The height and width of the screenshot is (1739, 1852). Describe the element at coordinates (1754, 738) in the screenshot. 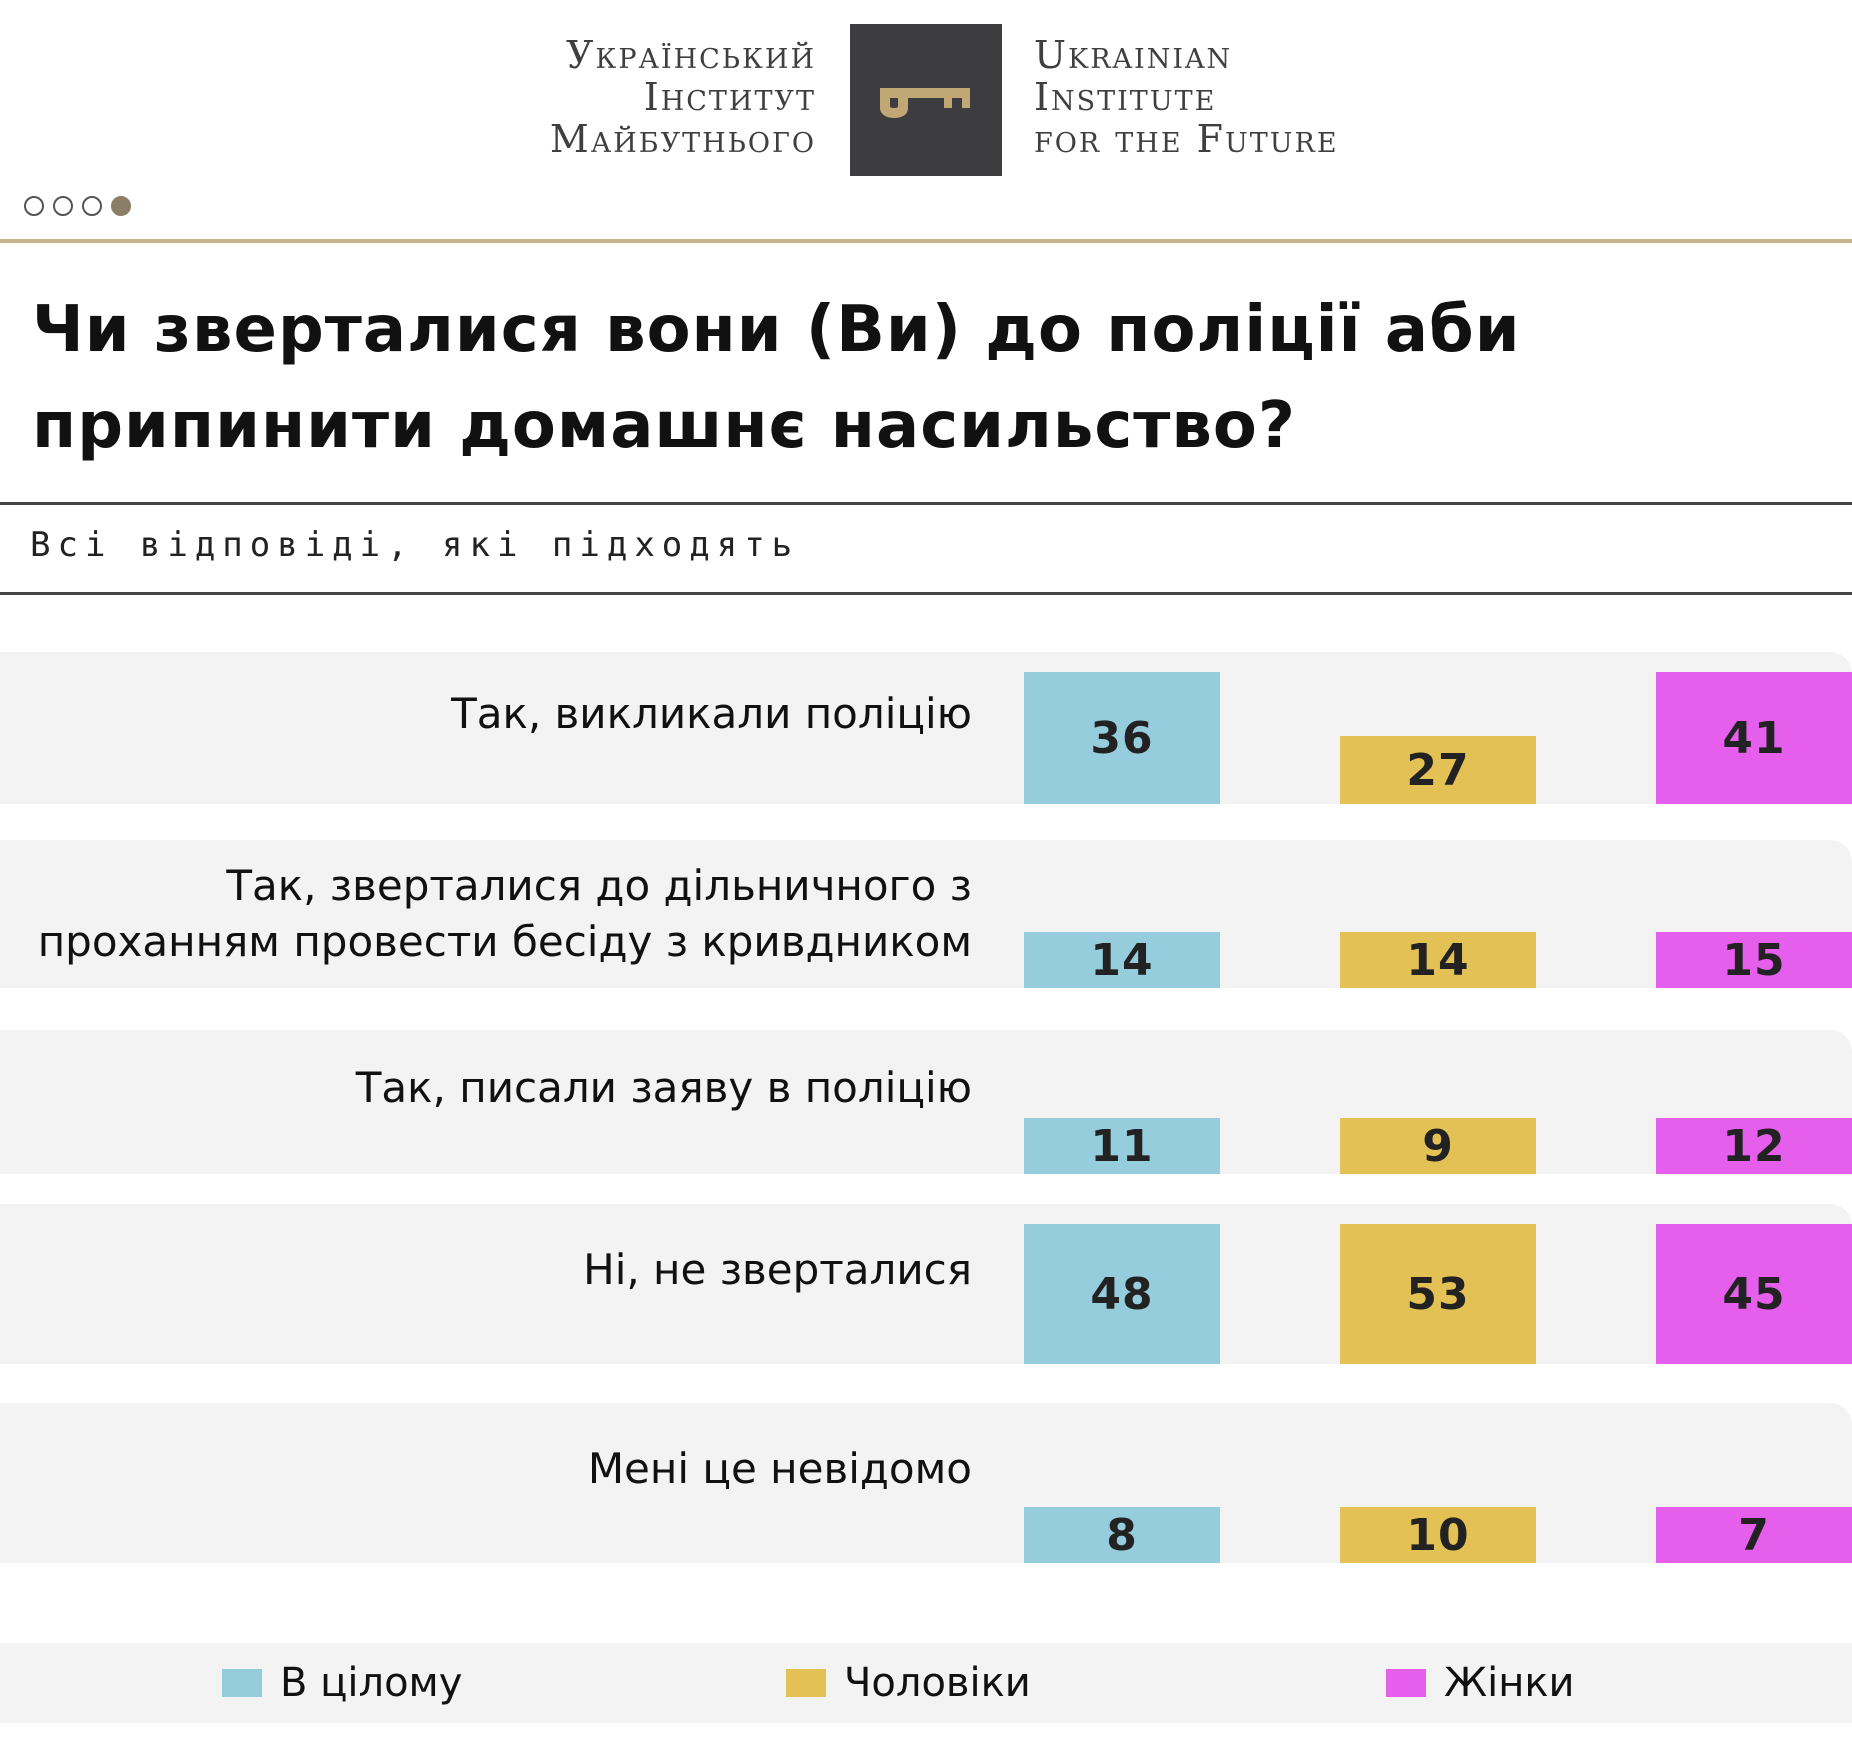

I see `bar-women-1: 41` at that location.